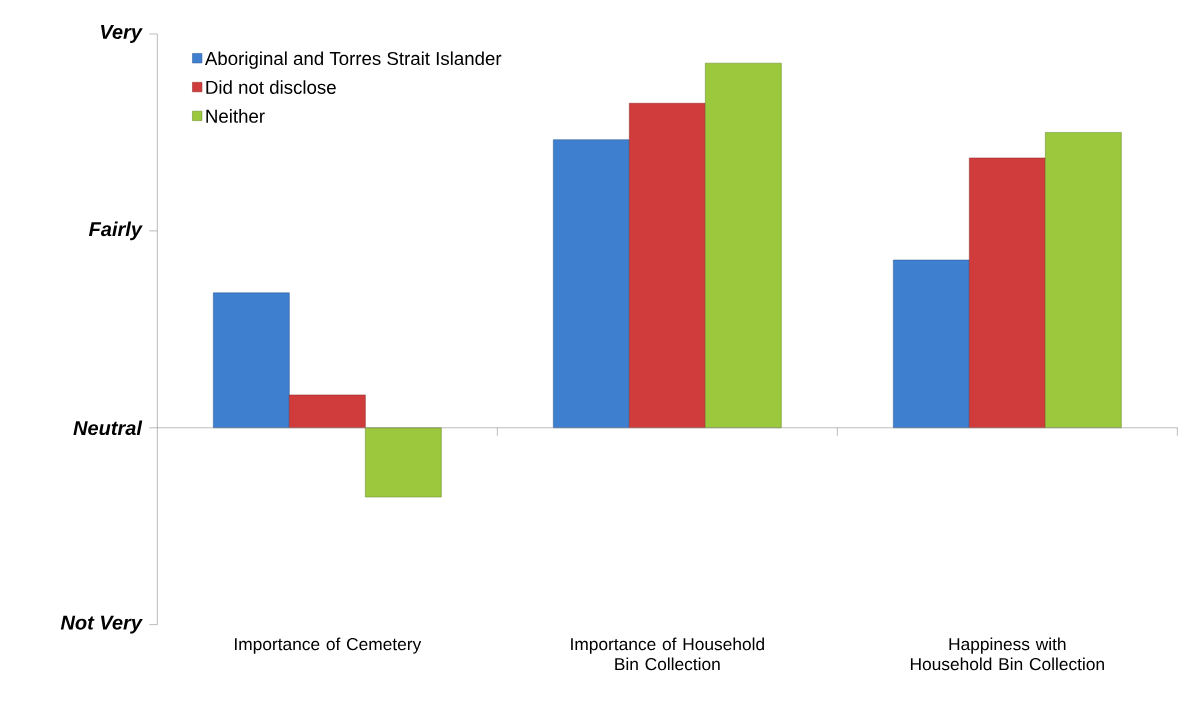  What do you see at coordinates (115, 231) in the screenshot?
I see `text: Fairly` at bounding box center [115, 231].